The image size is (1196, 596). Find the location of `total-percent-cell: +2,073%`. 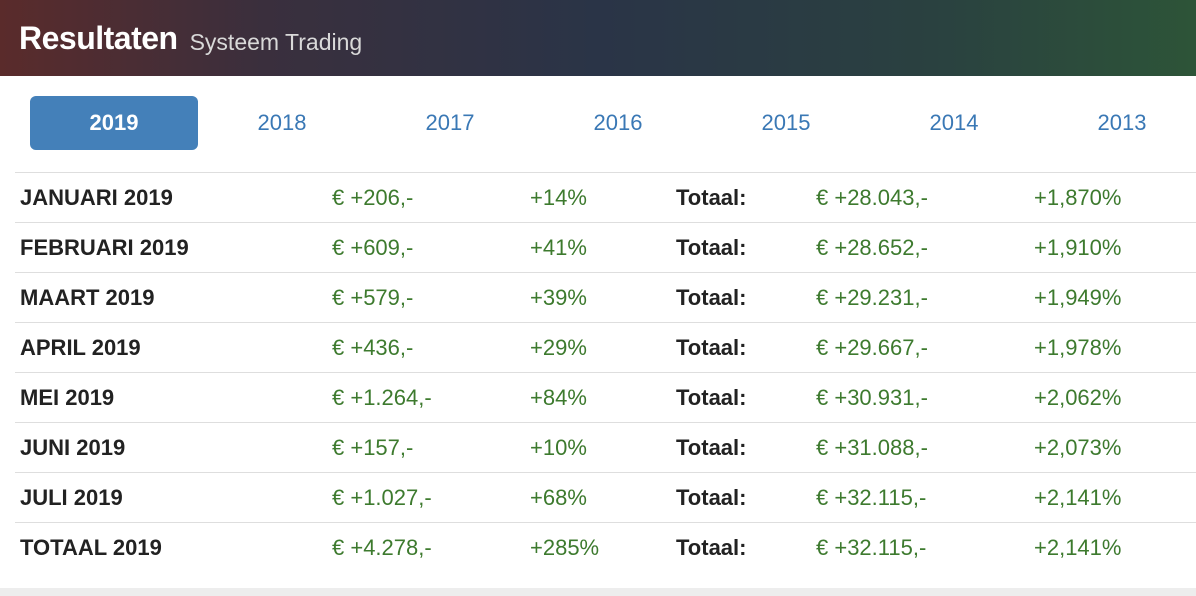

total-percent-cell: +2,073% is located at coordinates (1078, 447).